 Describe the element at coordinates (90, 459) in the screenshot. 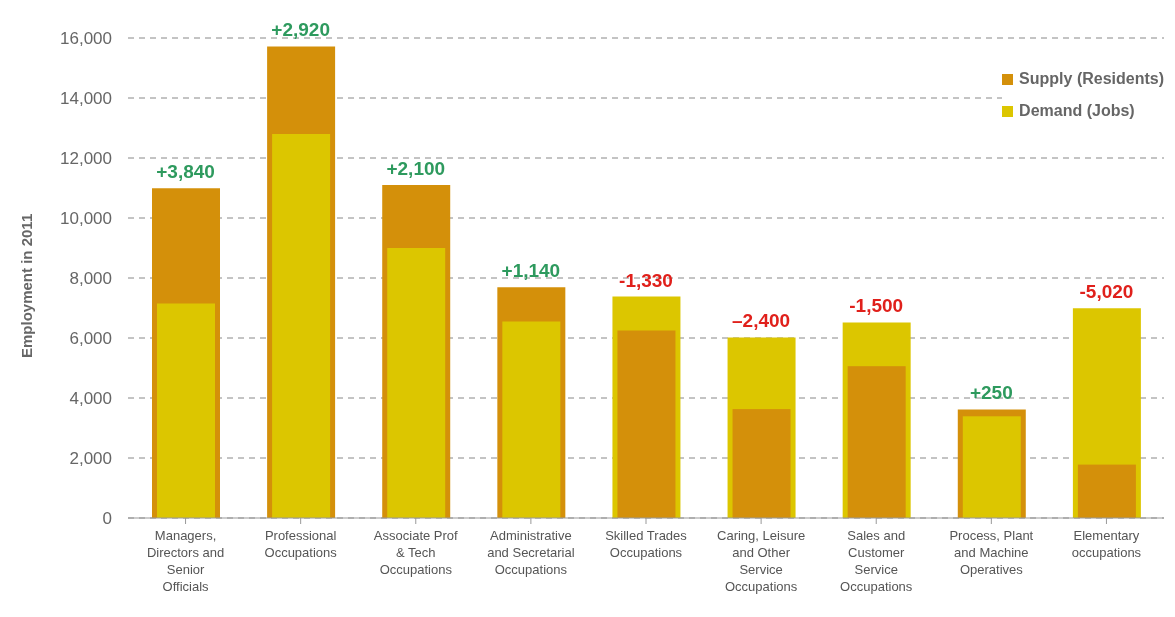

I see `y-tick-label: 2,000` at that location.